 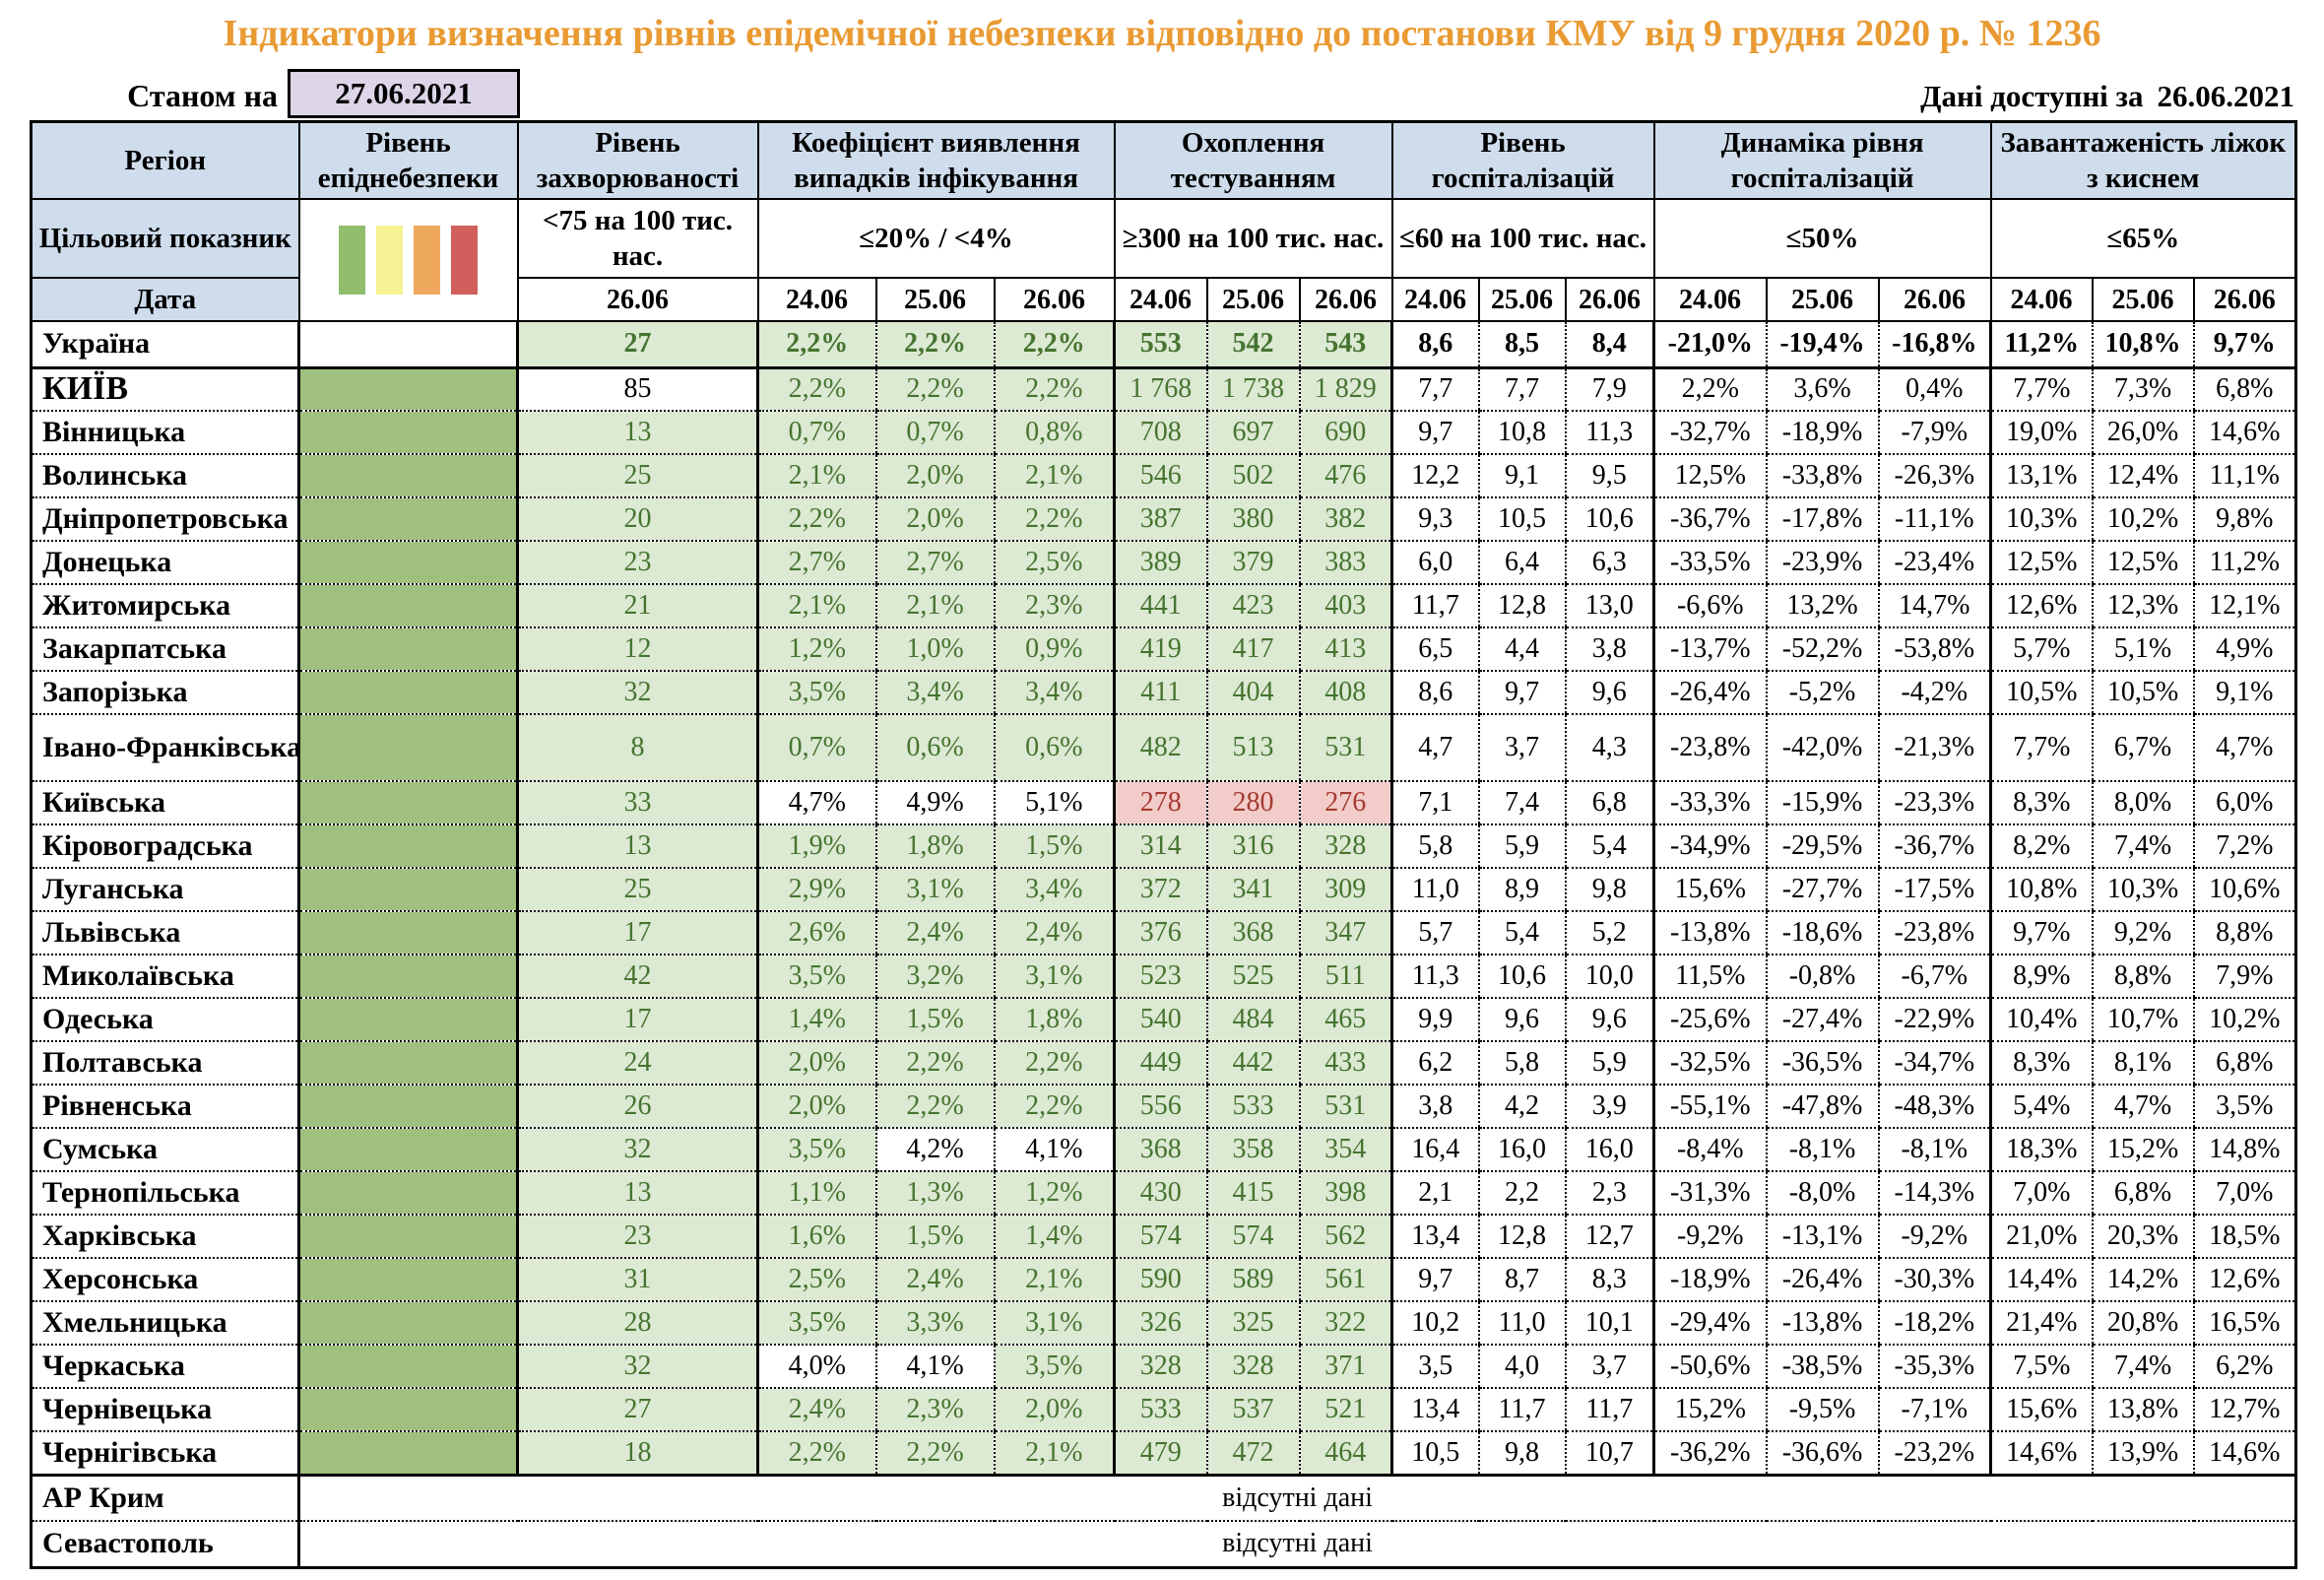 I want to click on cell-hosp-dynamics: -36,6%, so click(x=1822, y=1454).